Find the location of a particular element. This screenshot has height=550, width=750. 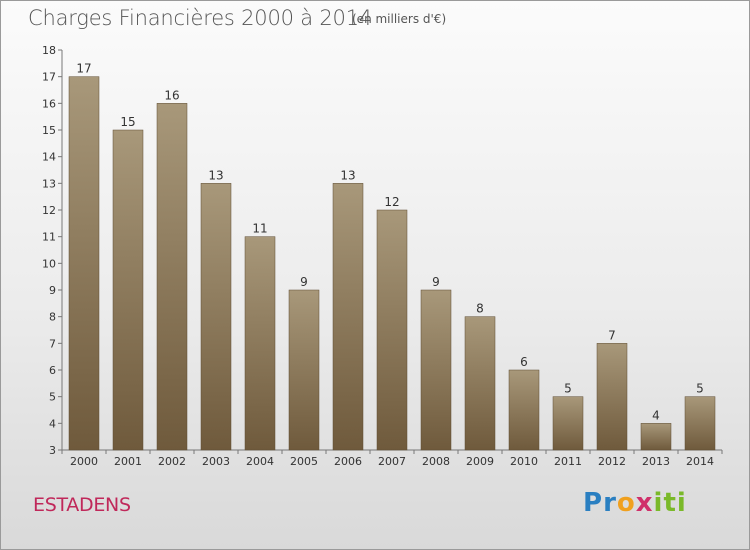

y-tick-label: 8 is located at coordinates (52, 317).